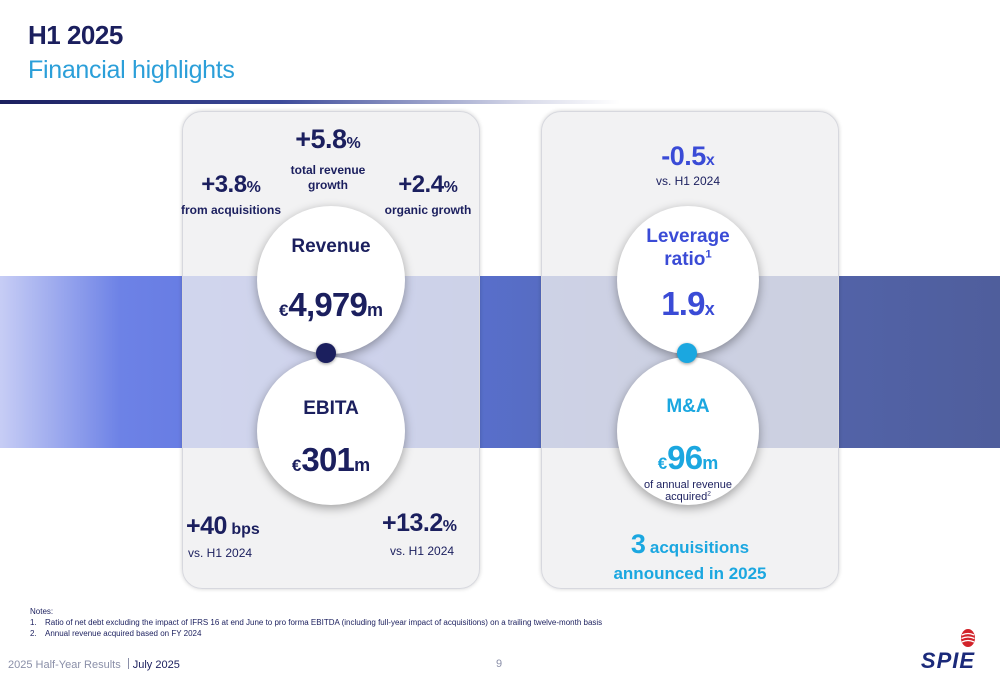 The width and height of the screenshot is (1000, 685). I want to click on page-title: H1 2025, so click(75, 35).